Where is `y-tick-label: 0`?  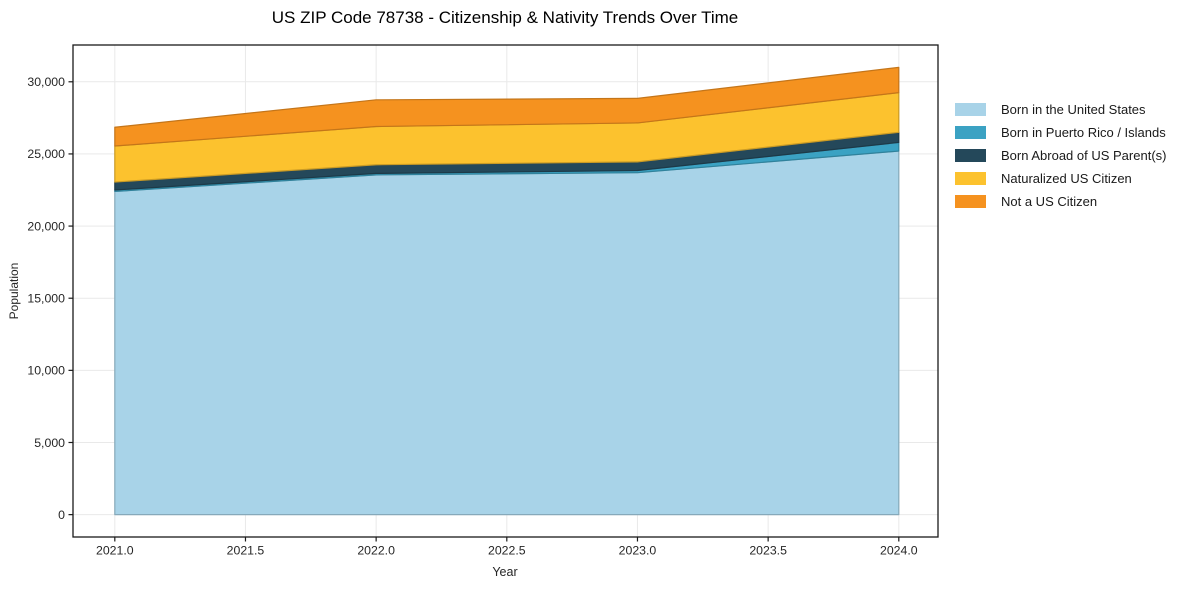
y-tick-label: 0 is located at coordinates (61, 515).